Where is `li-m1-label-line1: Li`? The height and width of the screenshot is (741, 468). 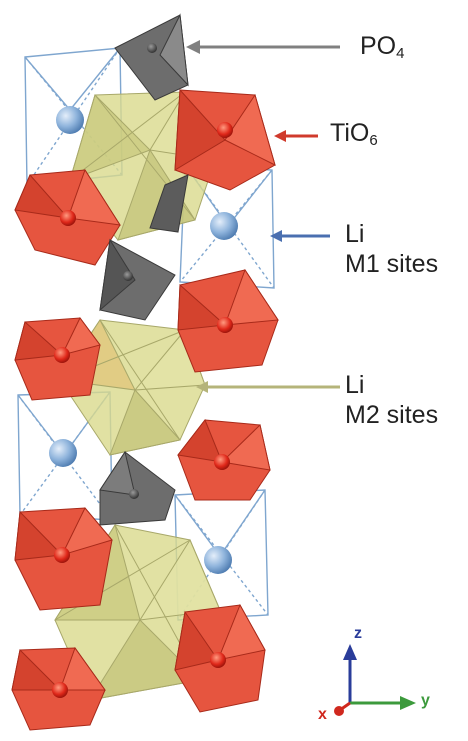 li-m1-label-line1: Li is located at coordinates (355, 234).